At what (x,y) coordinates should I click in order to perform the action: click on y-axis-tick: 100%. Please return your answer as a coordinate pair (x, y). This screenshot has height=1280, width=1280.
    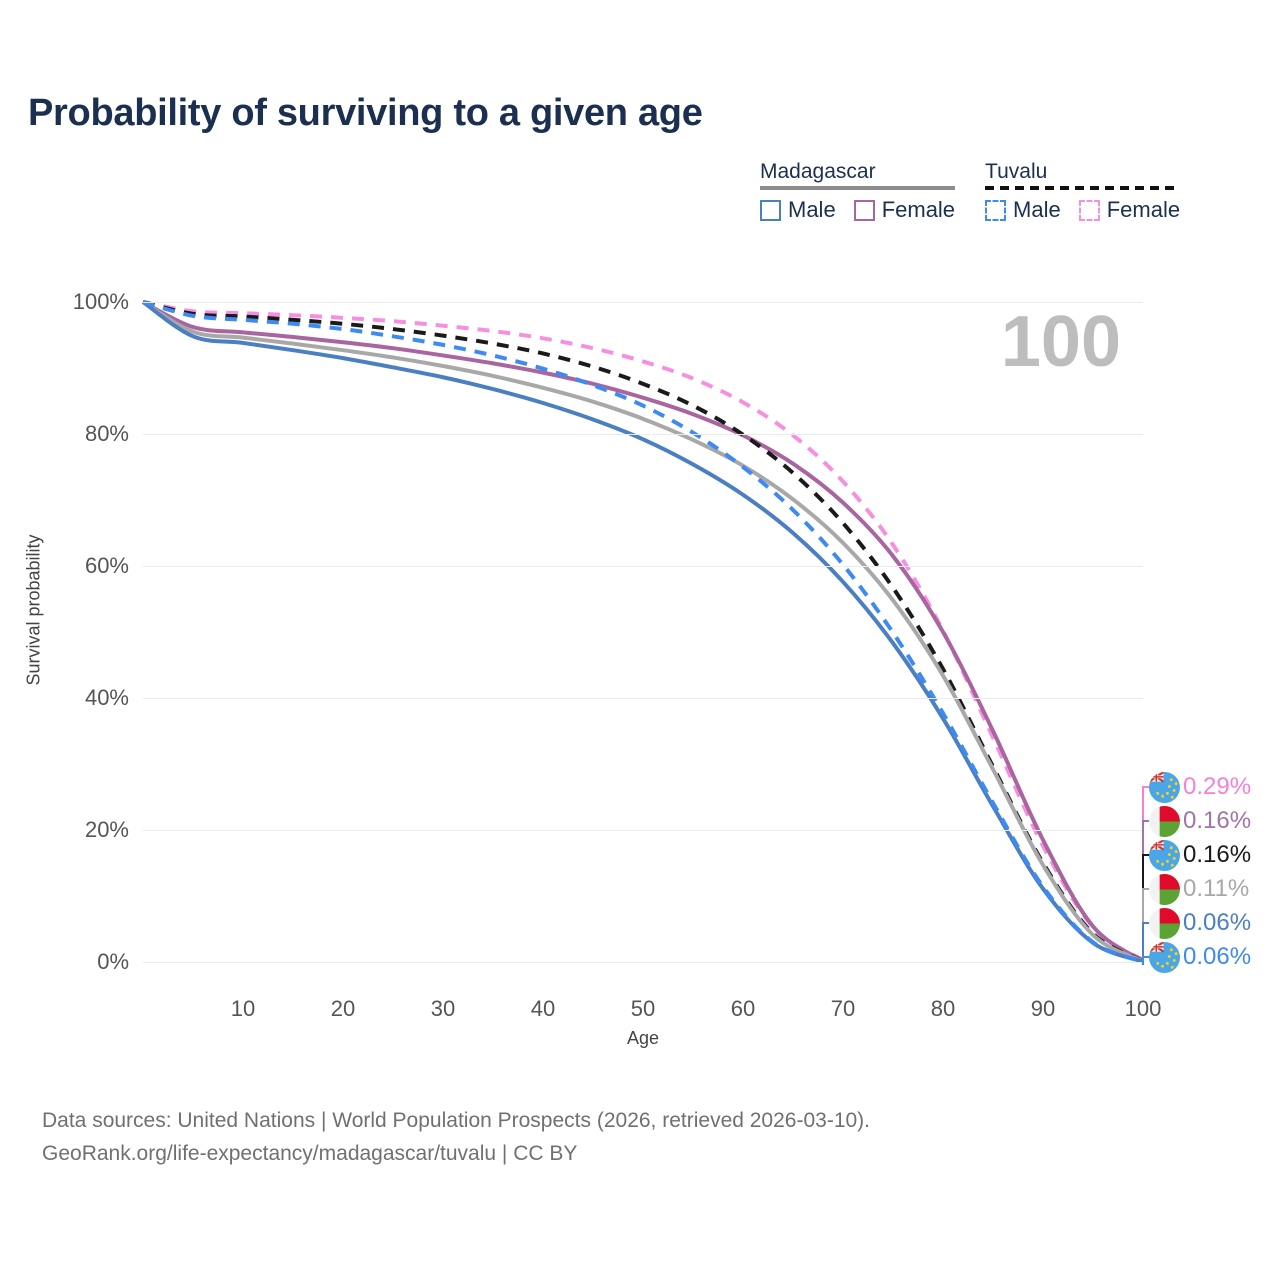
    Looking at the image, I should click on (100, 301).